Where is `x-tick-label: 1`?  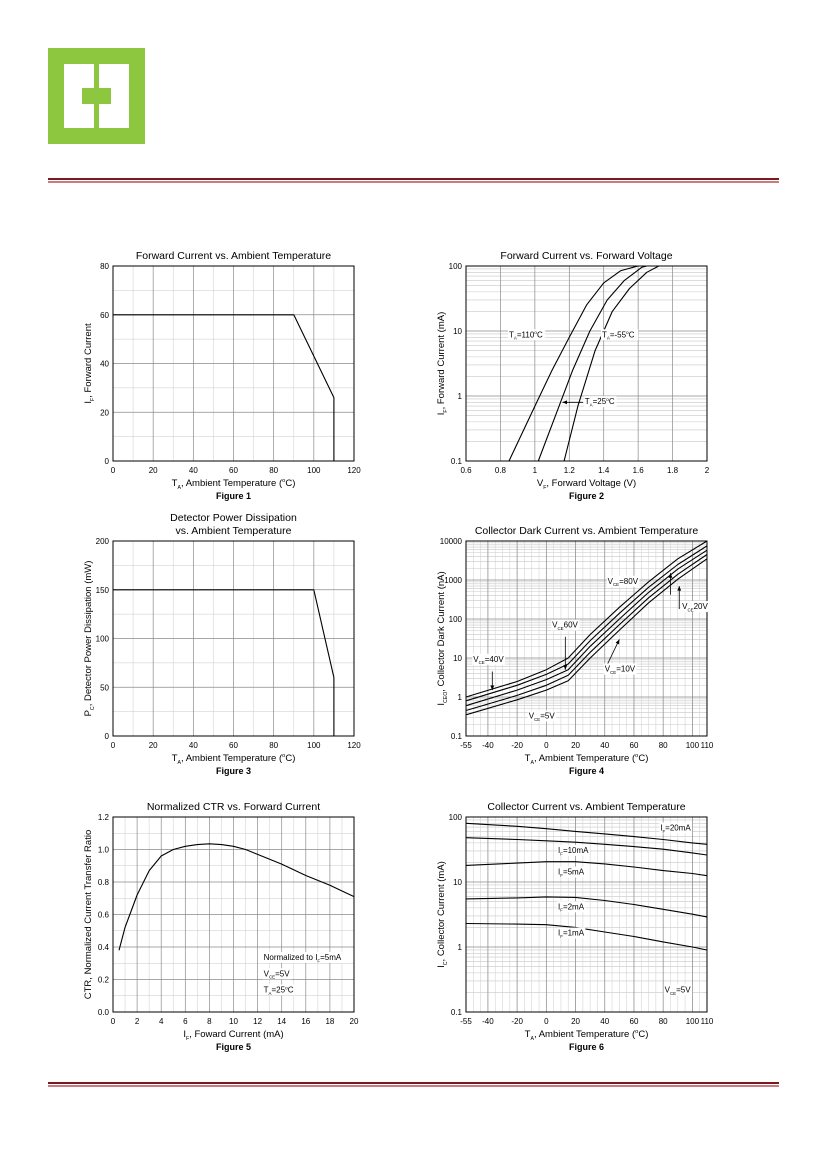
x-tick-label: 1 is located at coordinates (535, 470).